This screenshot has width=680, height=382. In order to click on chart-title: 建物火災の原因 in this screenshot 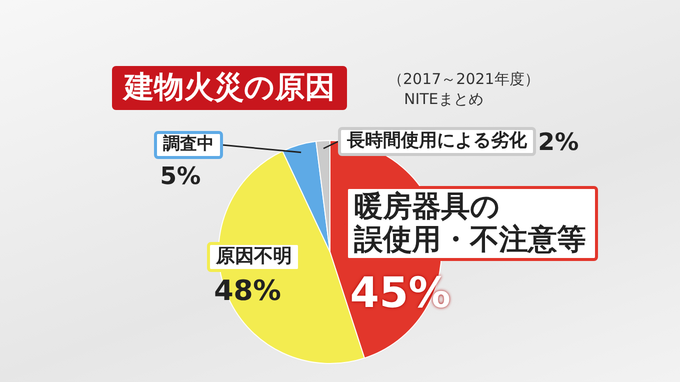, I will do `click(229, 88)`.